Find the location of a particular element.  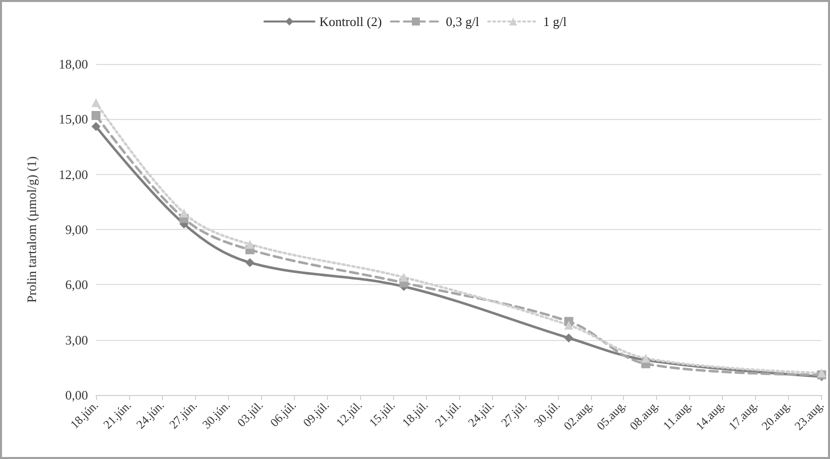

y-tick-label: 15,00 is located at coordinates (73, 119).